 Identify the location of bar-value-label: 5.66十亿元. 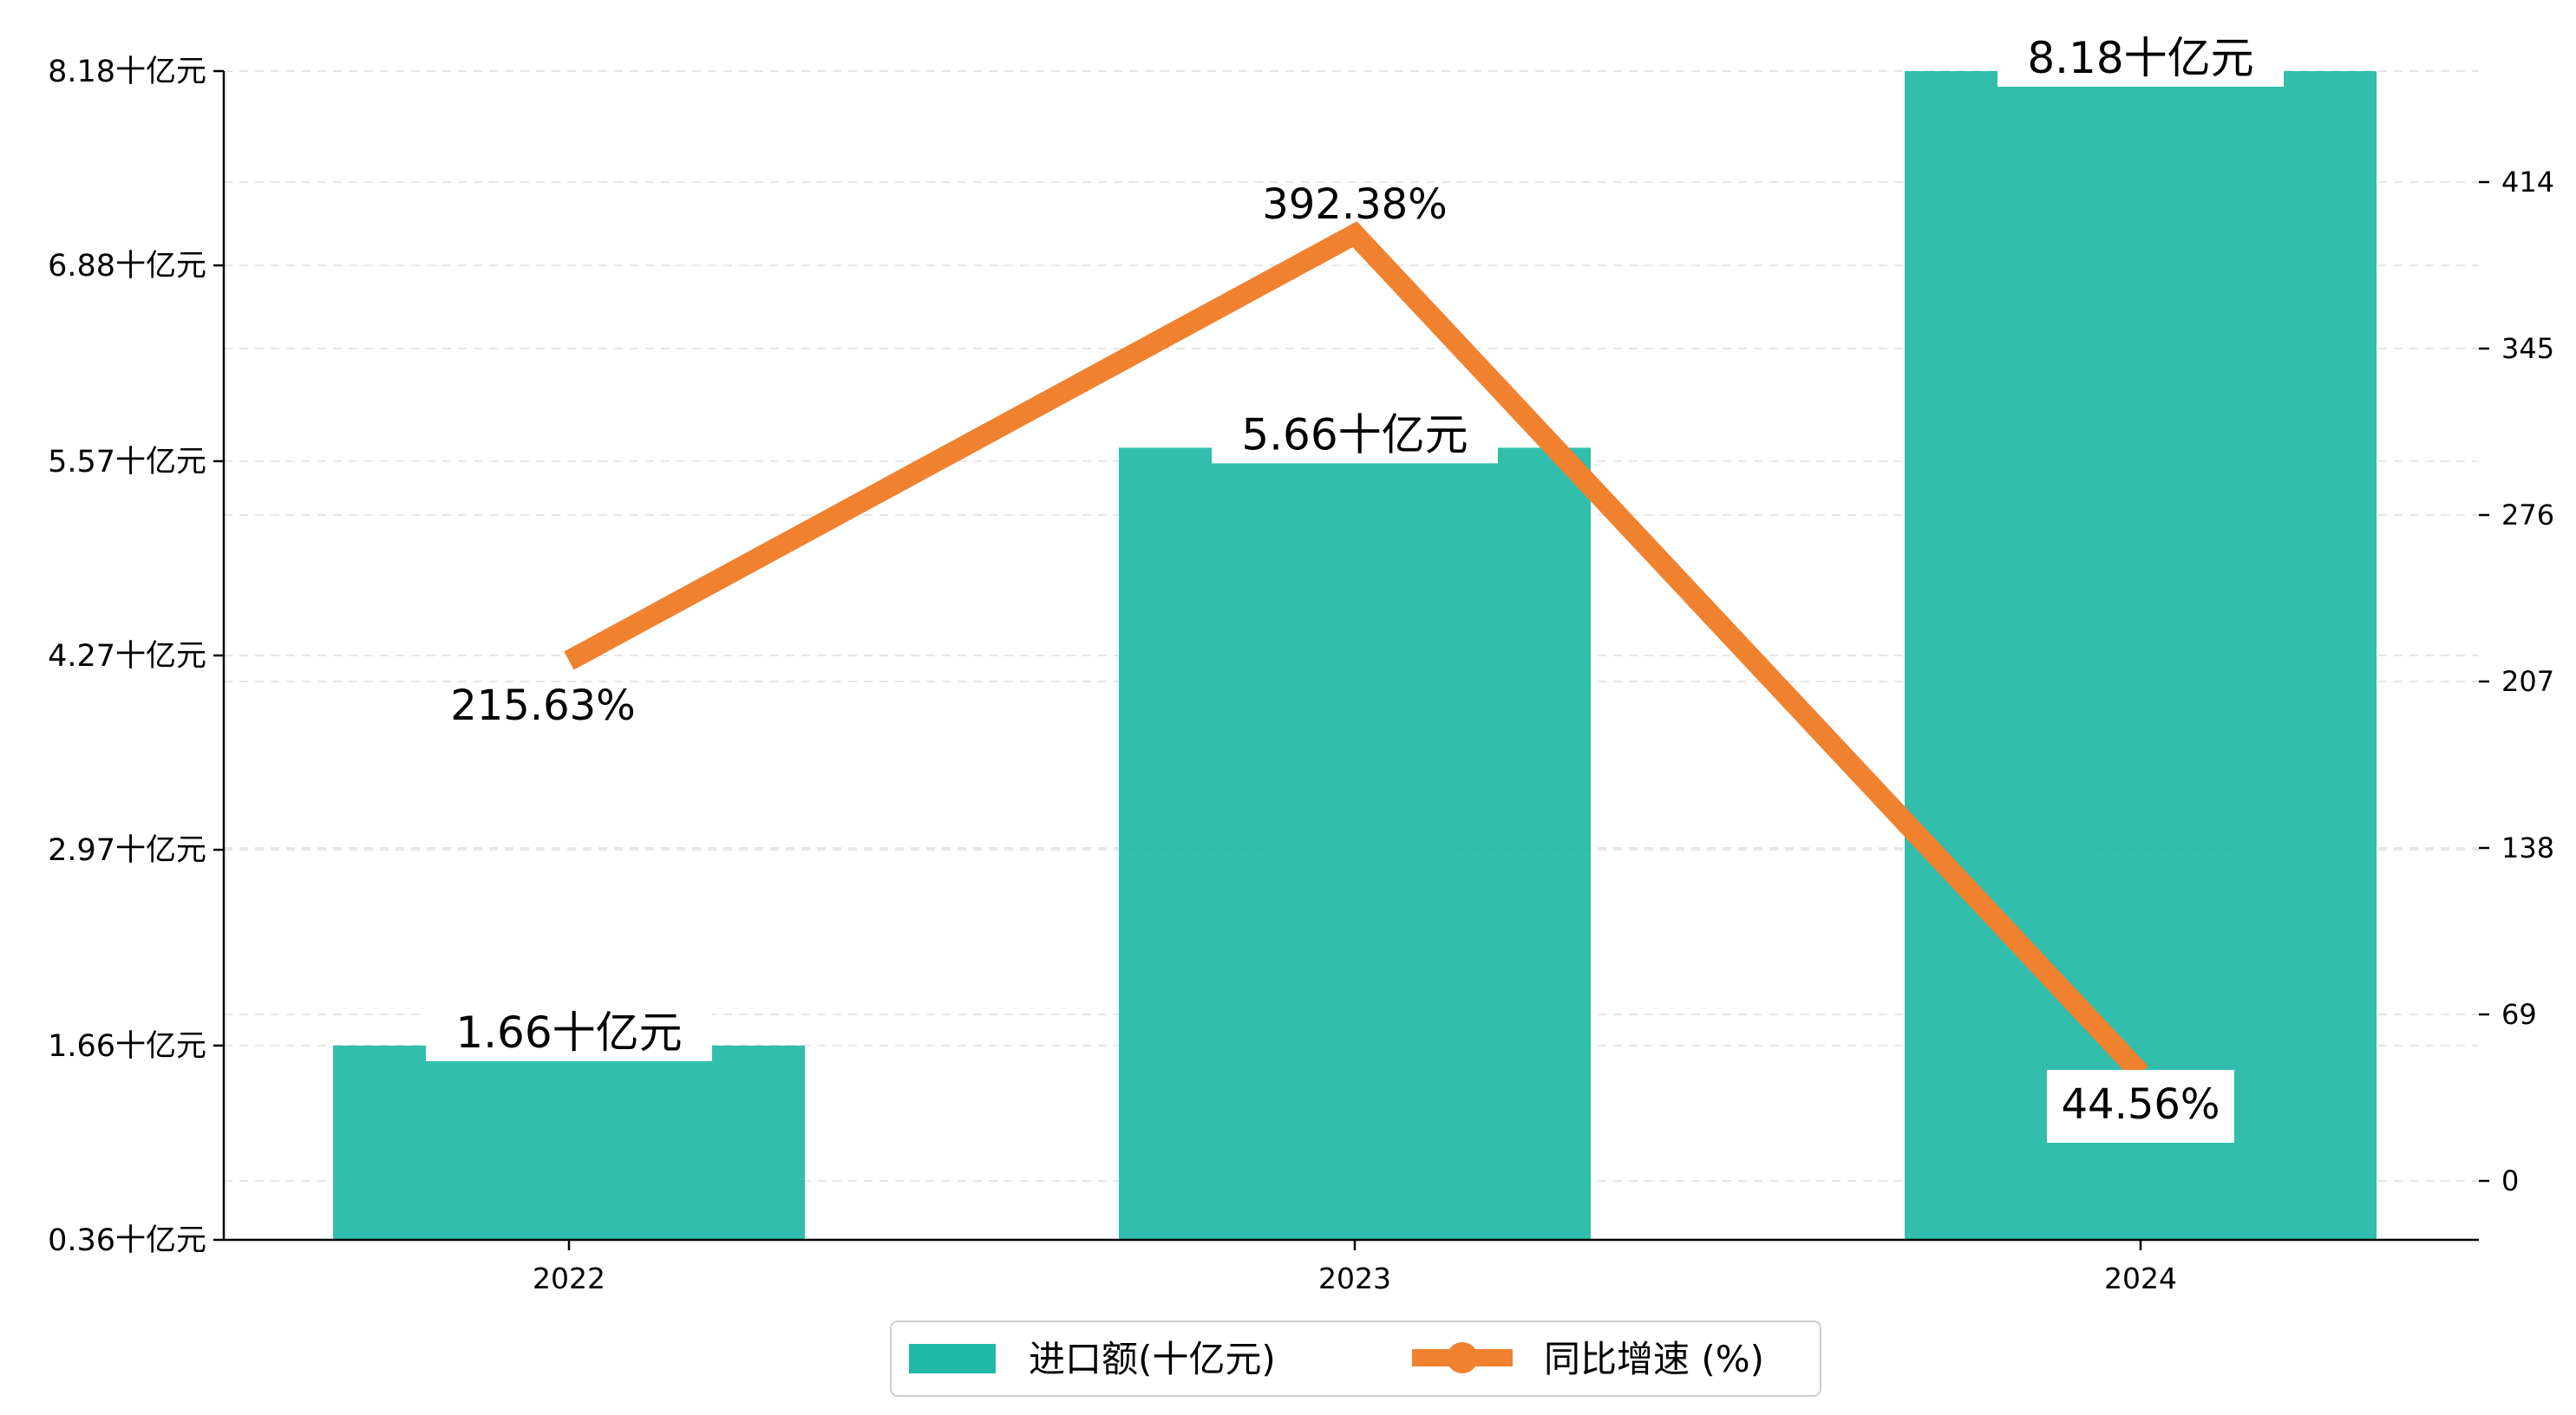
(1354, 434).